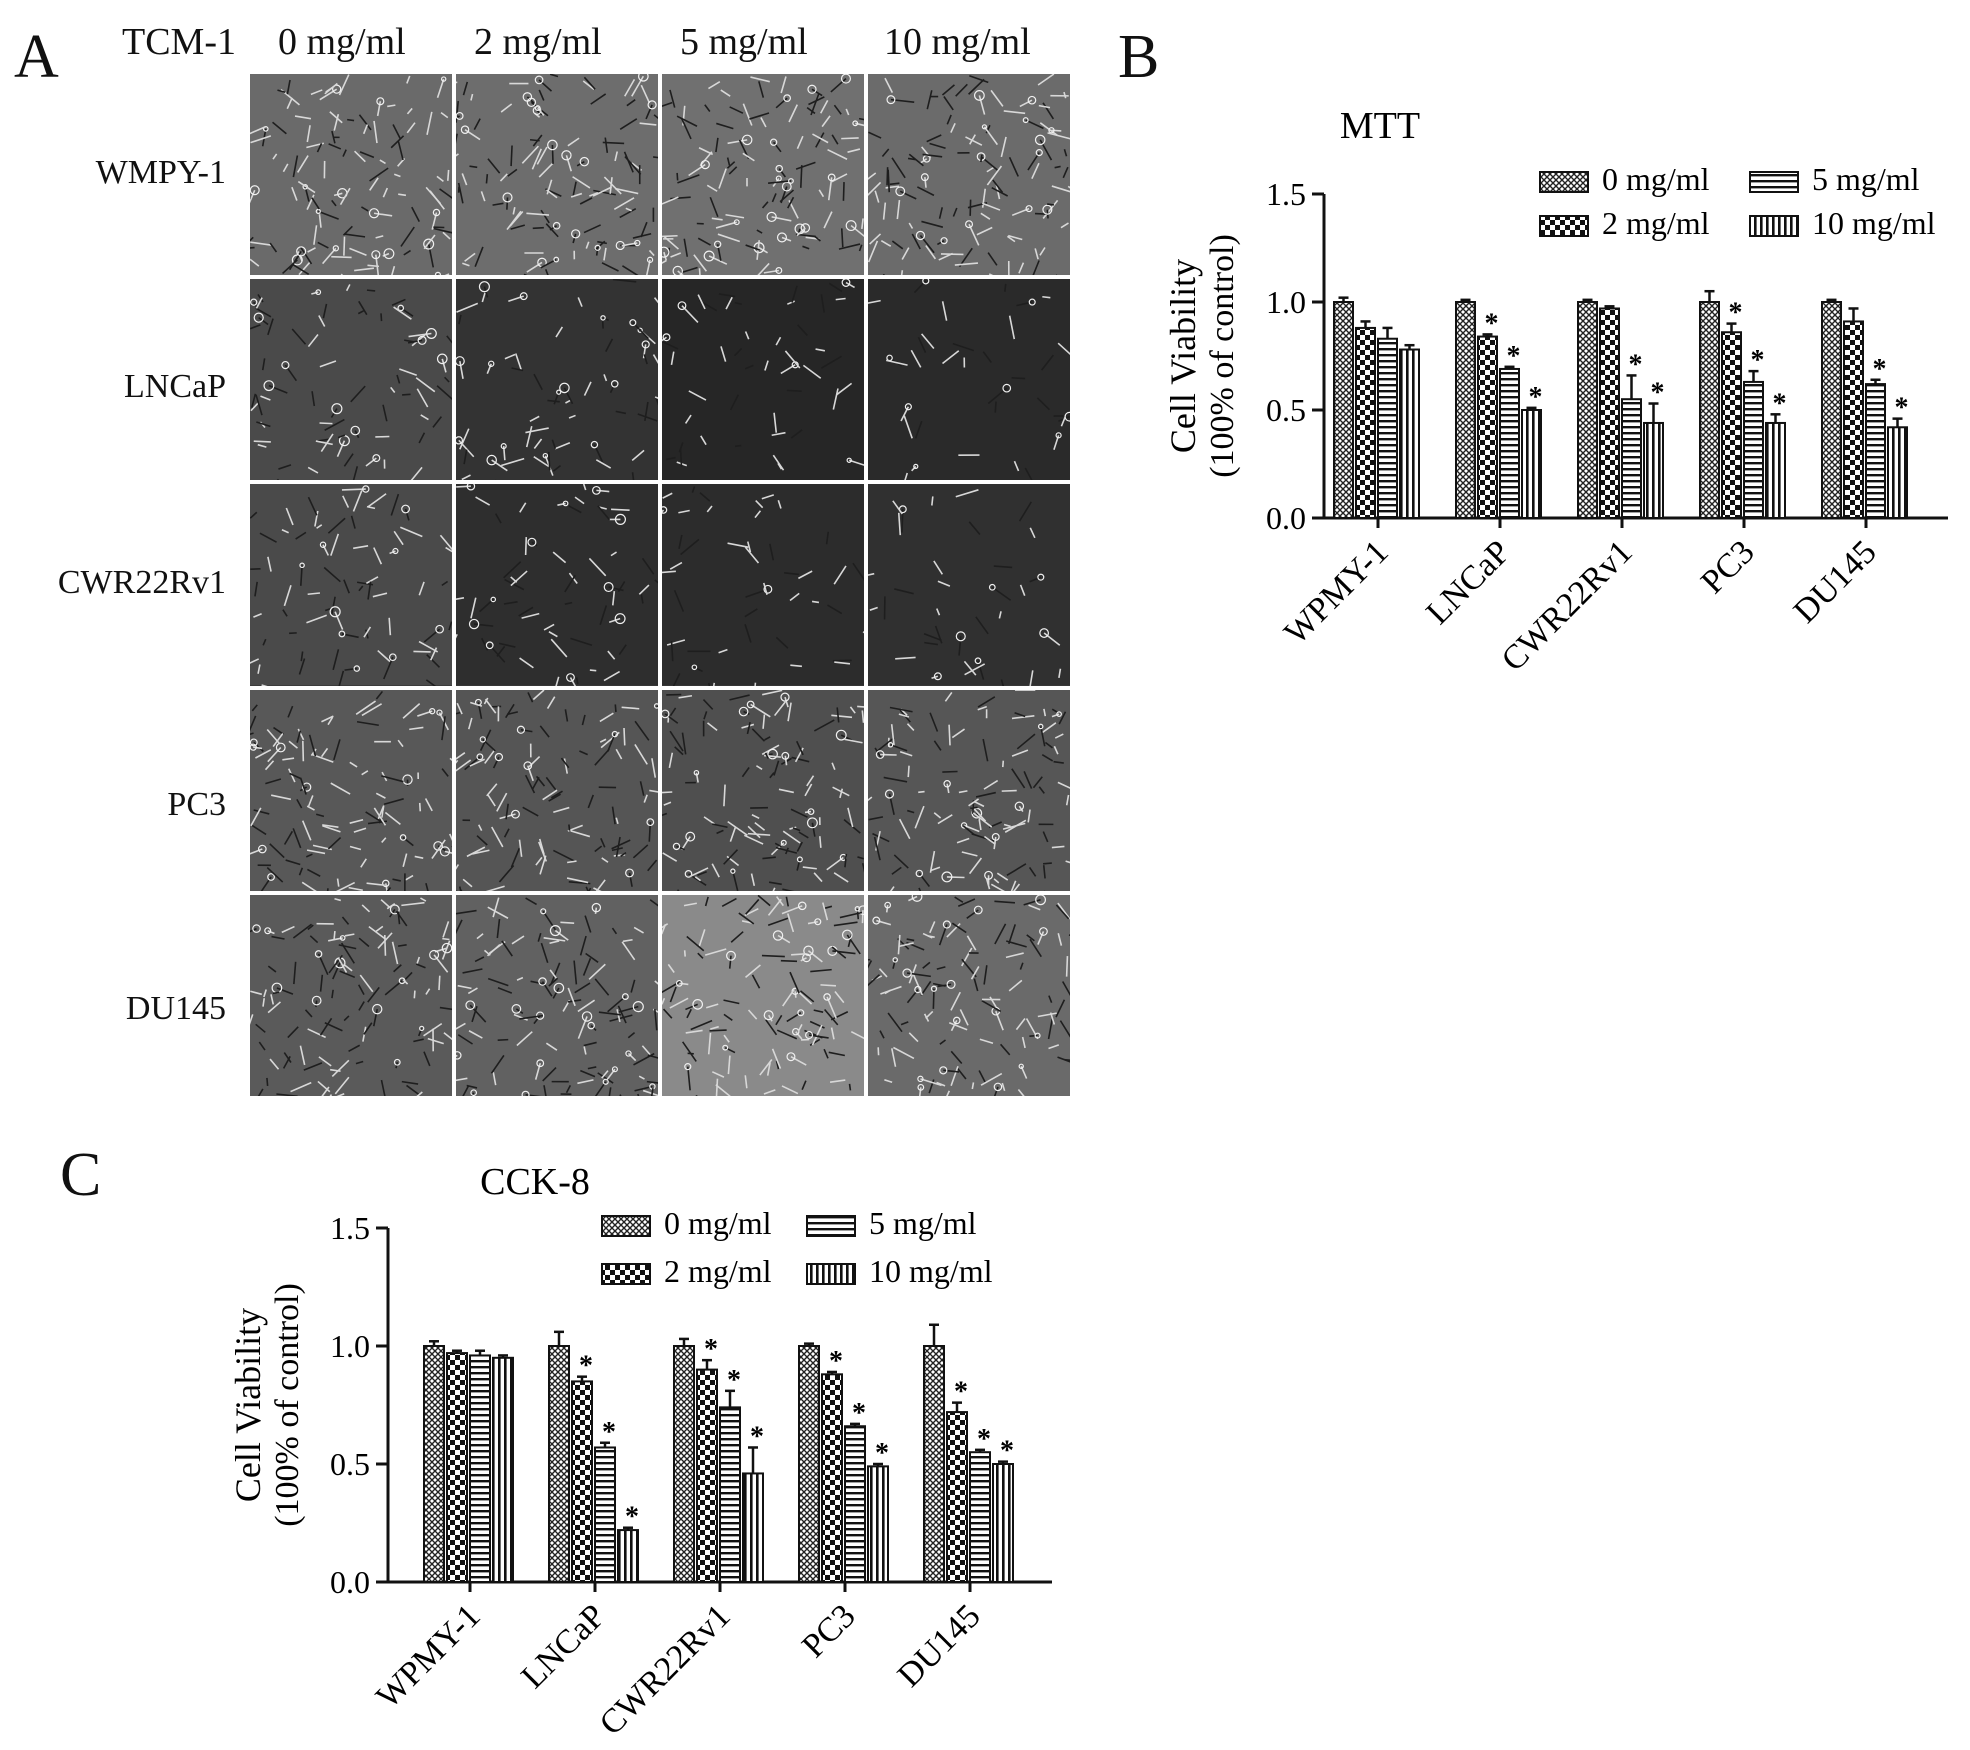 The image size is (1970, 1750). Describe the element at coordinates (141, 582) in the screenshot. I see `row-label-cwr22rv1: CWR22Rv1` at that location.